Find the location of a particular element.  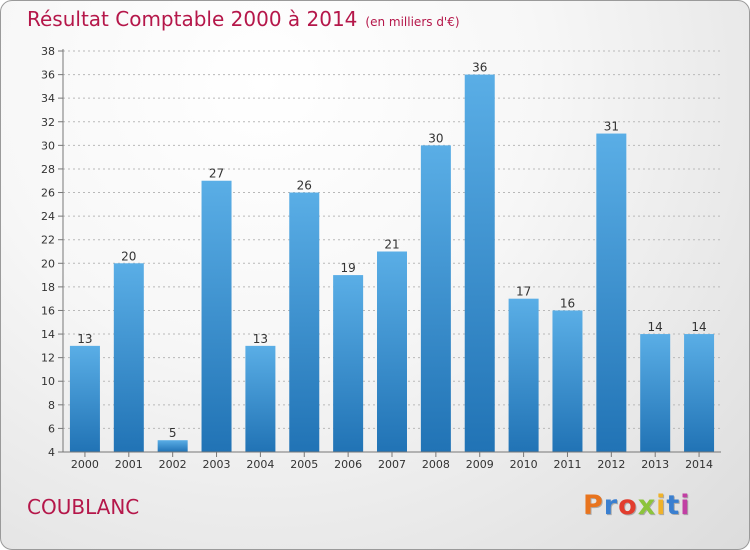

x-tick-label: 2009 is located at coordinates (480, 464).